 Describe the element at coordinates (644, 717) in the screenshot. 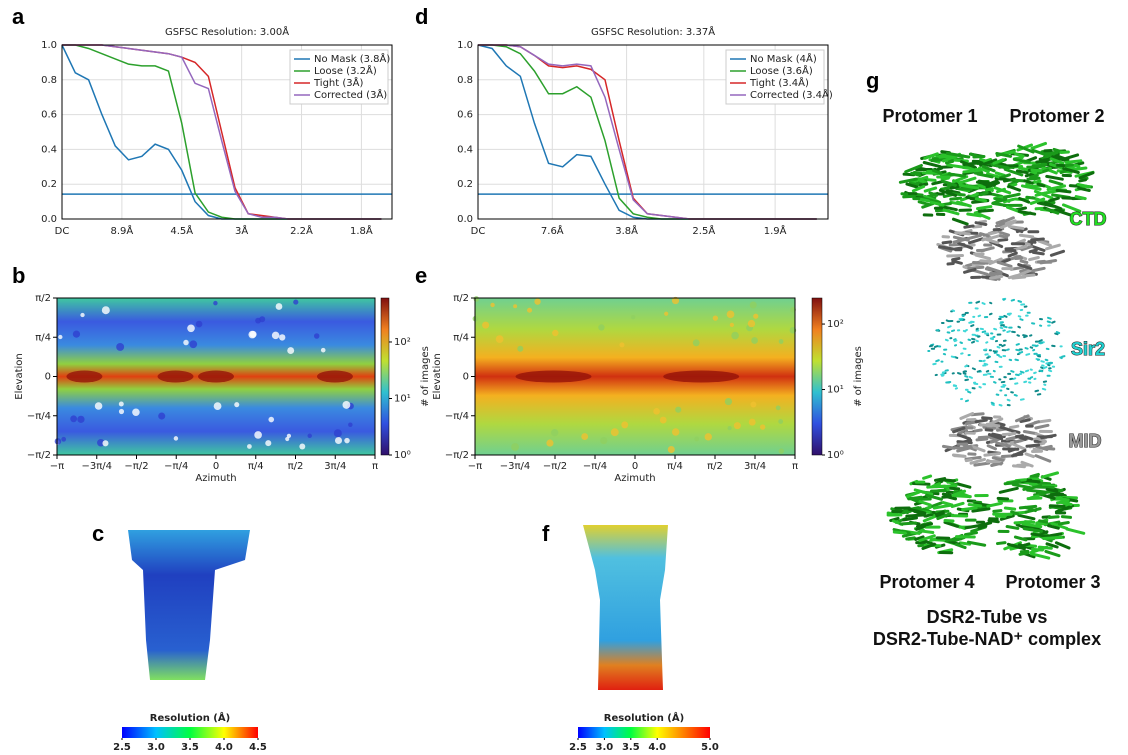

I see `colorbar-label: Resolution (Å)` at that location.